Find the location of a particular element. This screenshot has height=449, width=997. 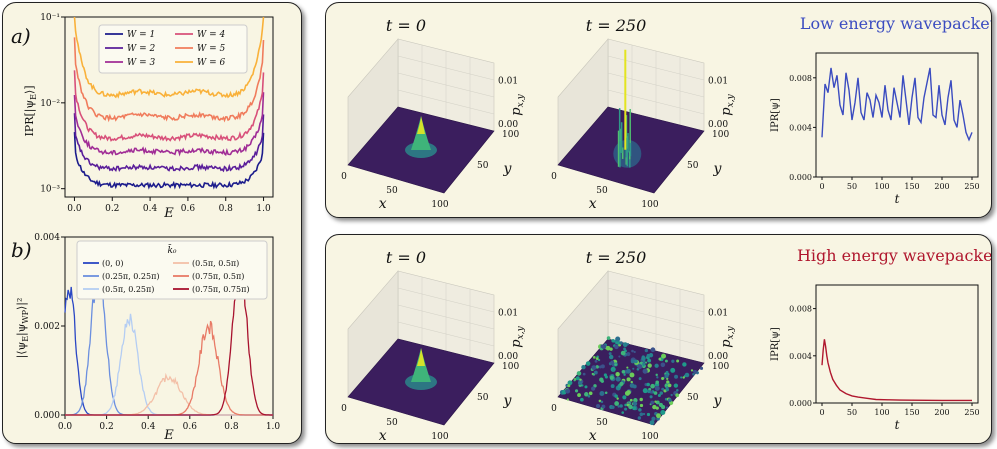

low-p-tick: 0.00 is located at coordinates (718, 125).